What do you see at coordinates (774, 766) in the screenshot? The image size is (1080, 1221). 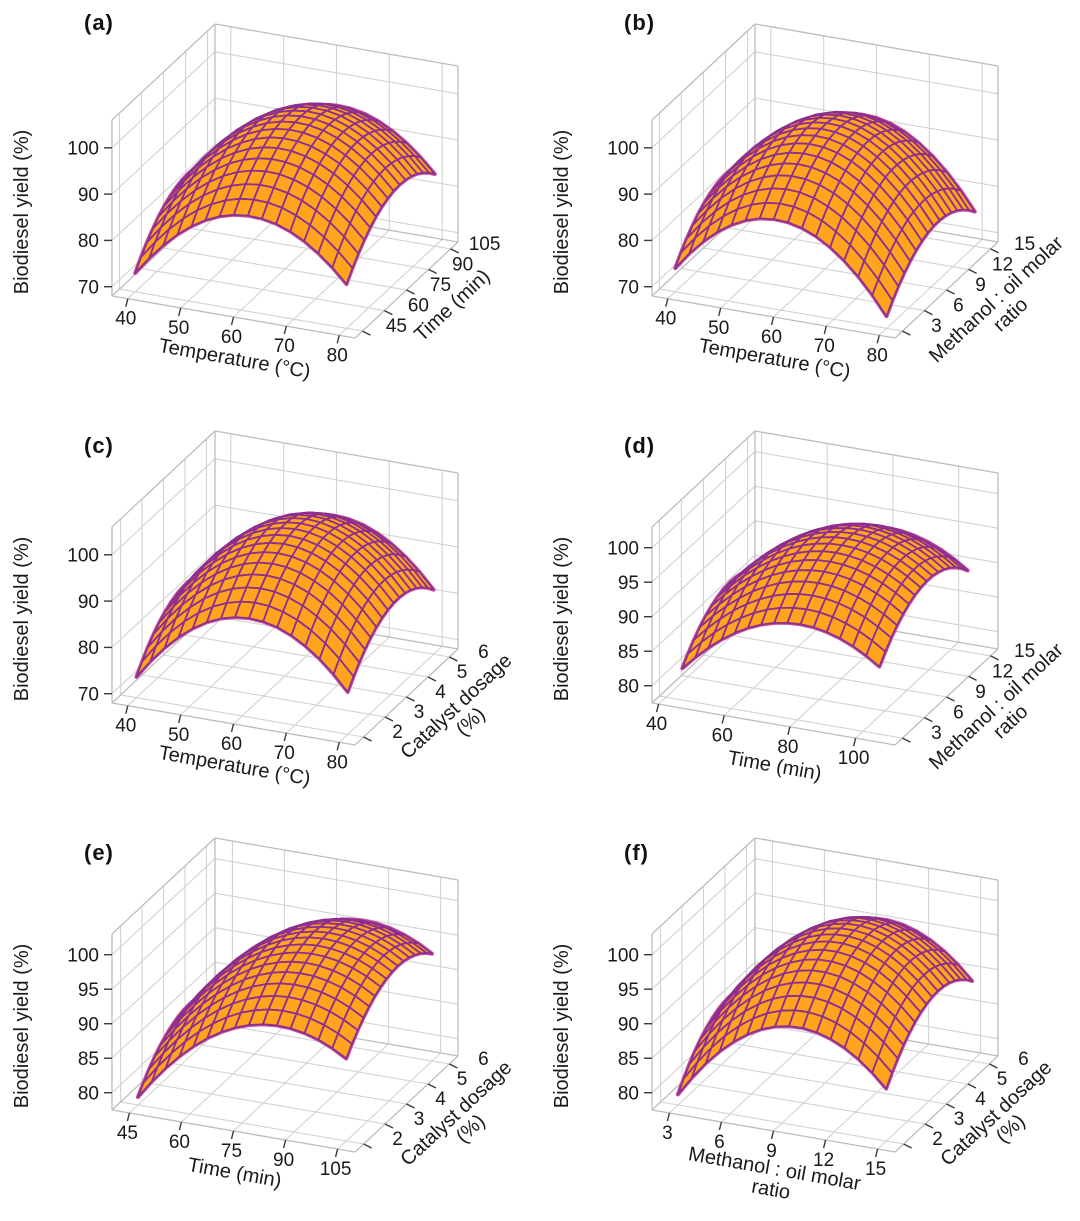 I see `svg-text: Time (min)` at bounding box center [774, 766].